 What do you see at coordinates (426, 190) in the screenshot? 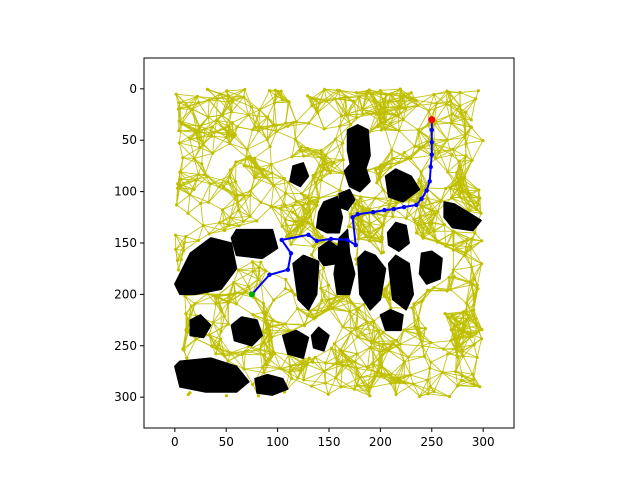
I see `path-waypoint` at bounding box center [426, 190].